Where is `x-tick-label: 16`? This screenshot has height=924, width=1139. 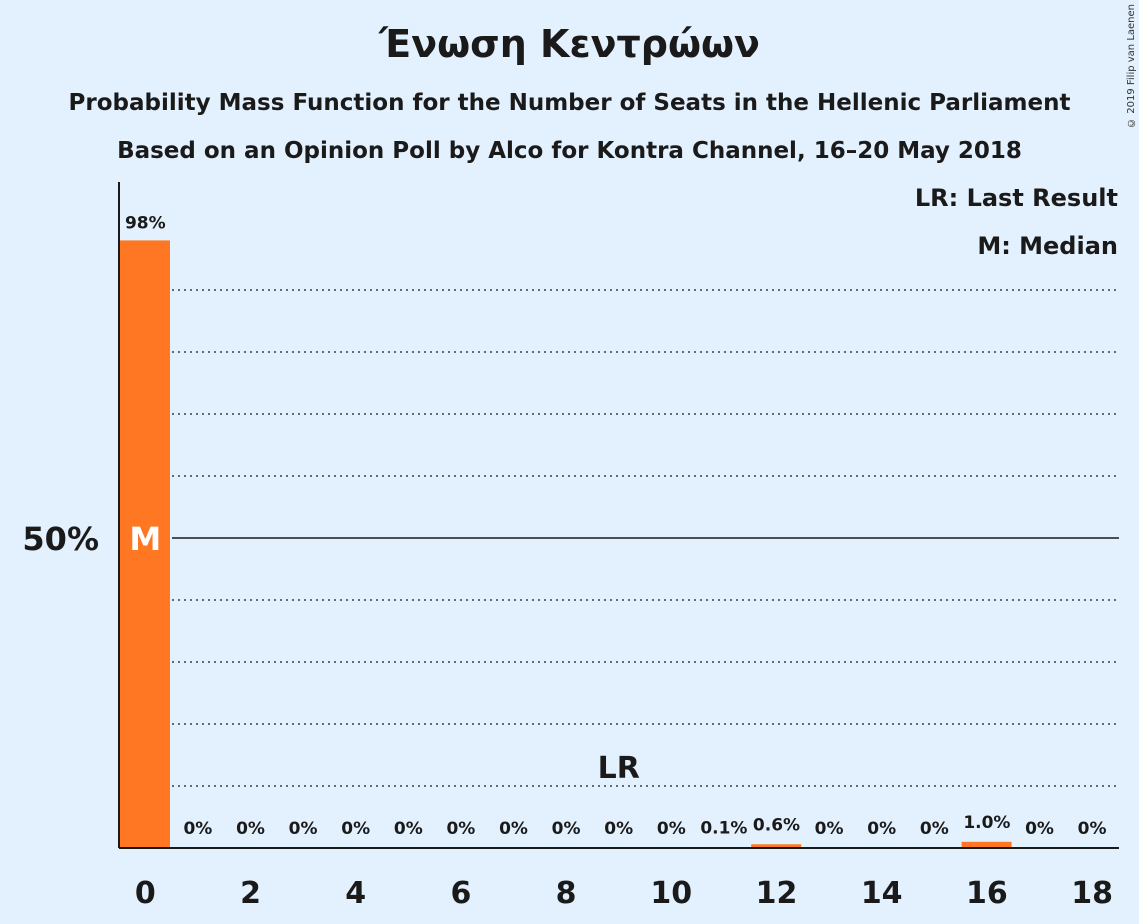 x-tick-label: 16 is located at coordinates (987, 893).